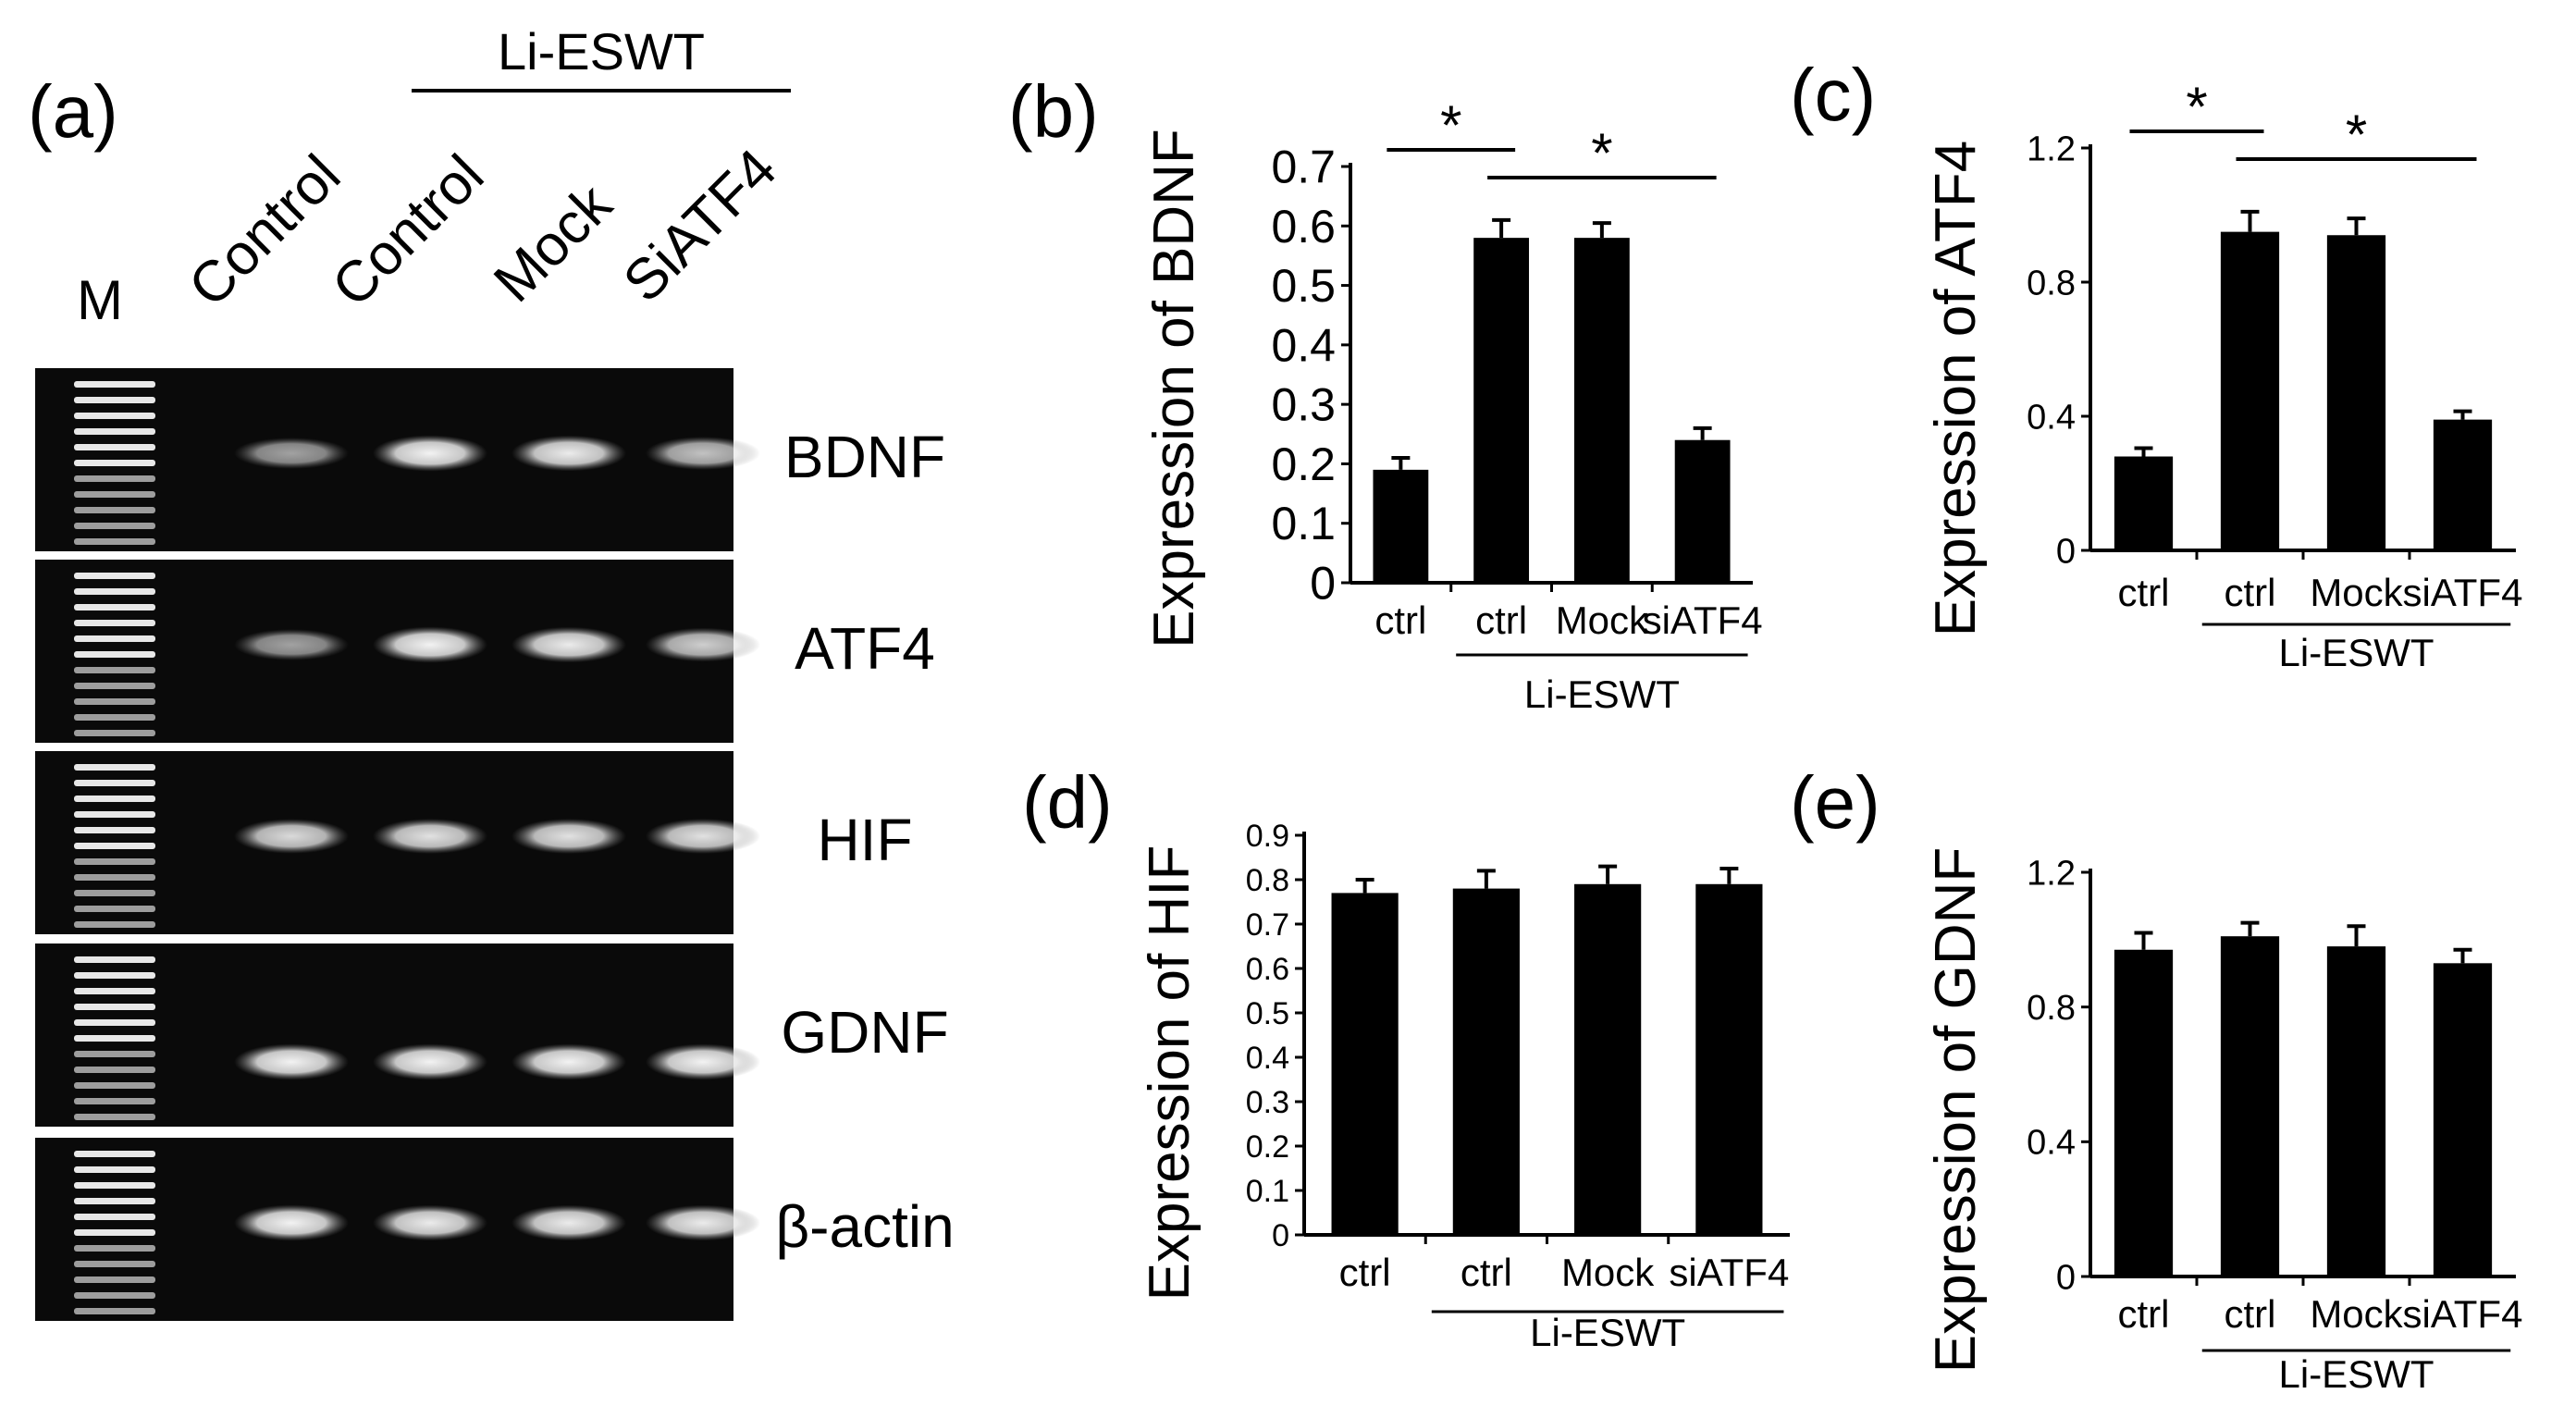 This screenshot has height=1406, width=2576. I want to click on y-tick-label: 0.6, so click(1267, 970).